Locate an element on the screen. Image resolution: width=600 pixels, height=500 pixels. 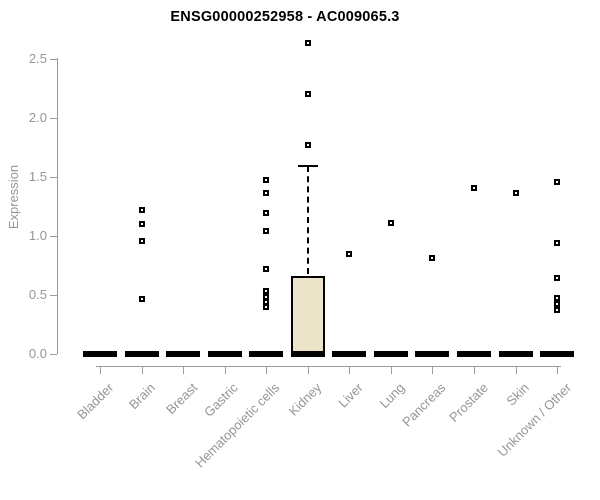
chart-title: ENSG00000252958 - AC009065.3 is located at coordinates (285, 17).